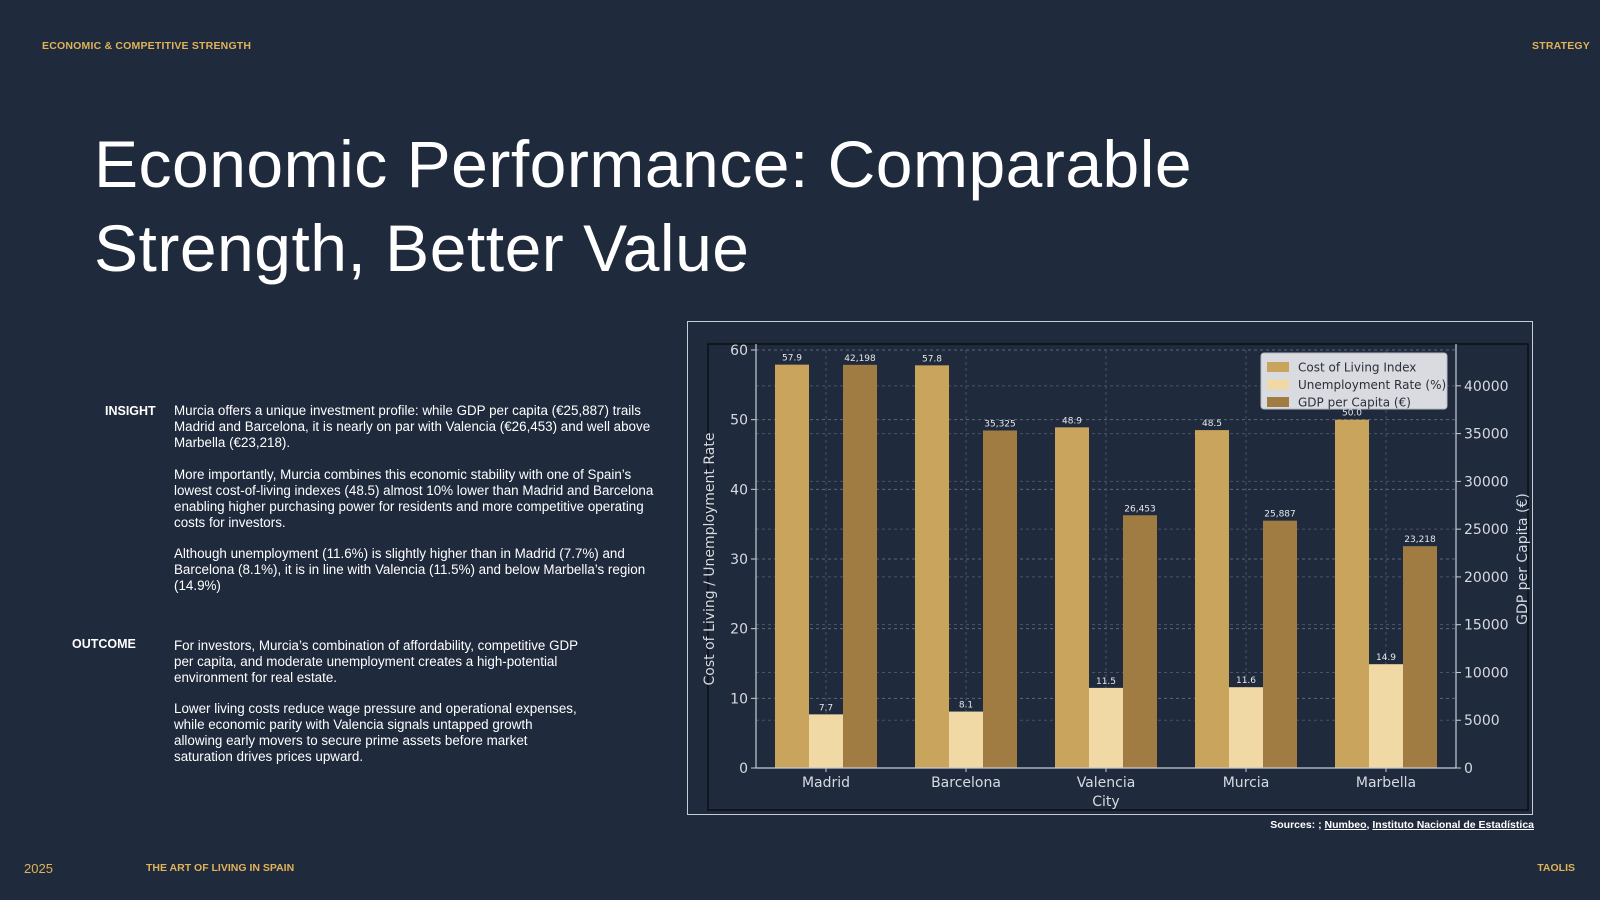 The width and height of the screenshot is (1600, 900). I want to click on left-axis-title: Cost of Living / Unemployment Rate, so click(710, 559).